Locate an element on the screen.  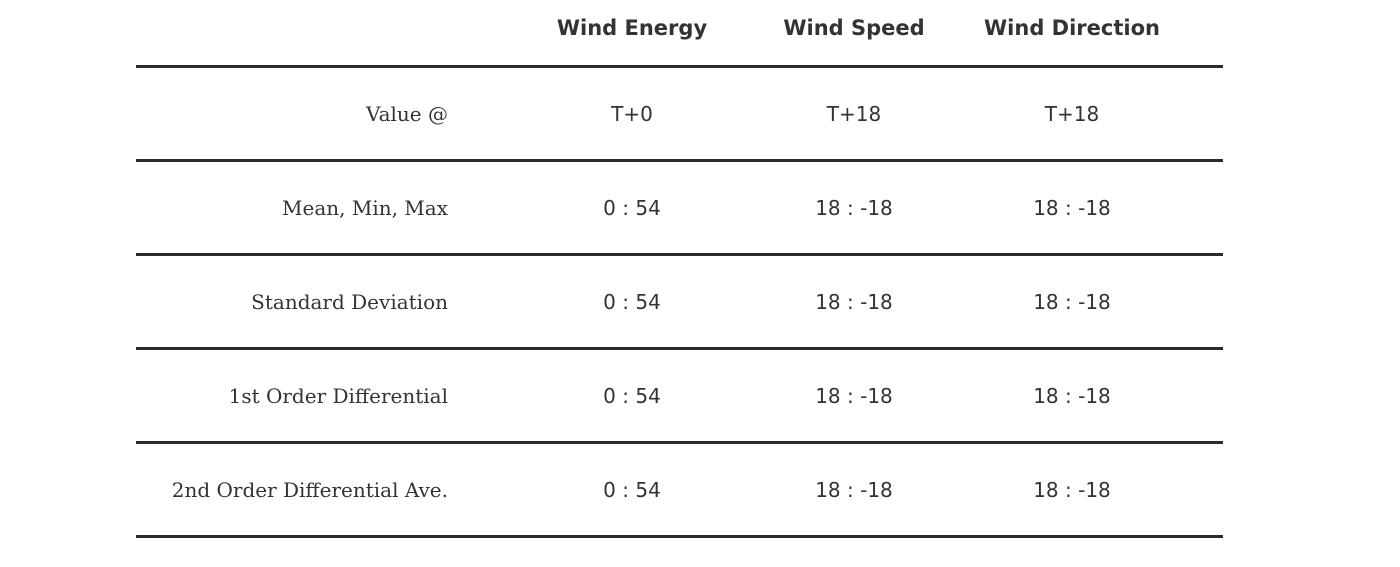
table-header-row: Wind Energy Wind Speed Wind Direction is located at coordinates (679, 34).